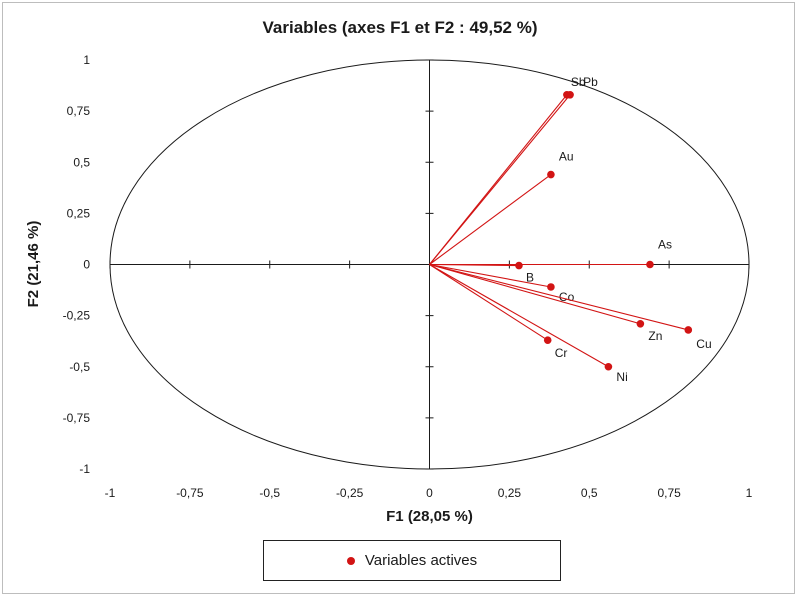 The image size is (800, 600). What do you see at coordinates (621, 377) in the screenshot?
I see `point-label-ni: Ni` at bounding box center [621, 377].